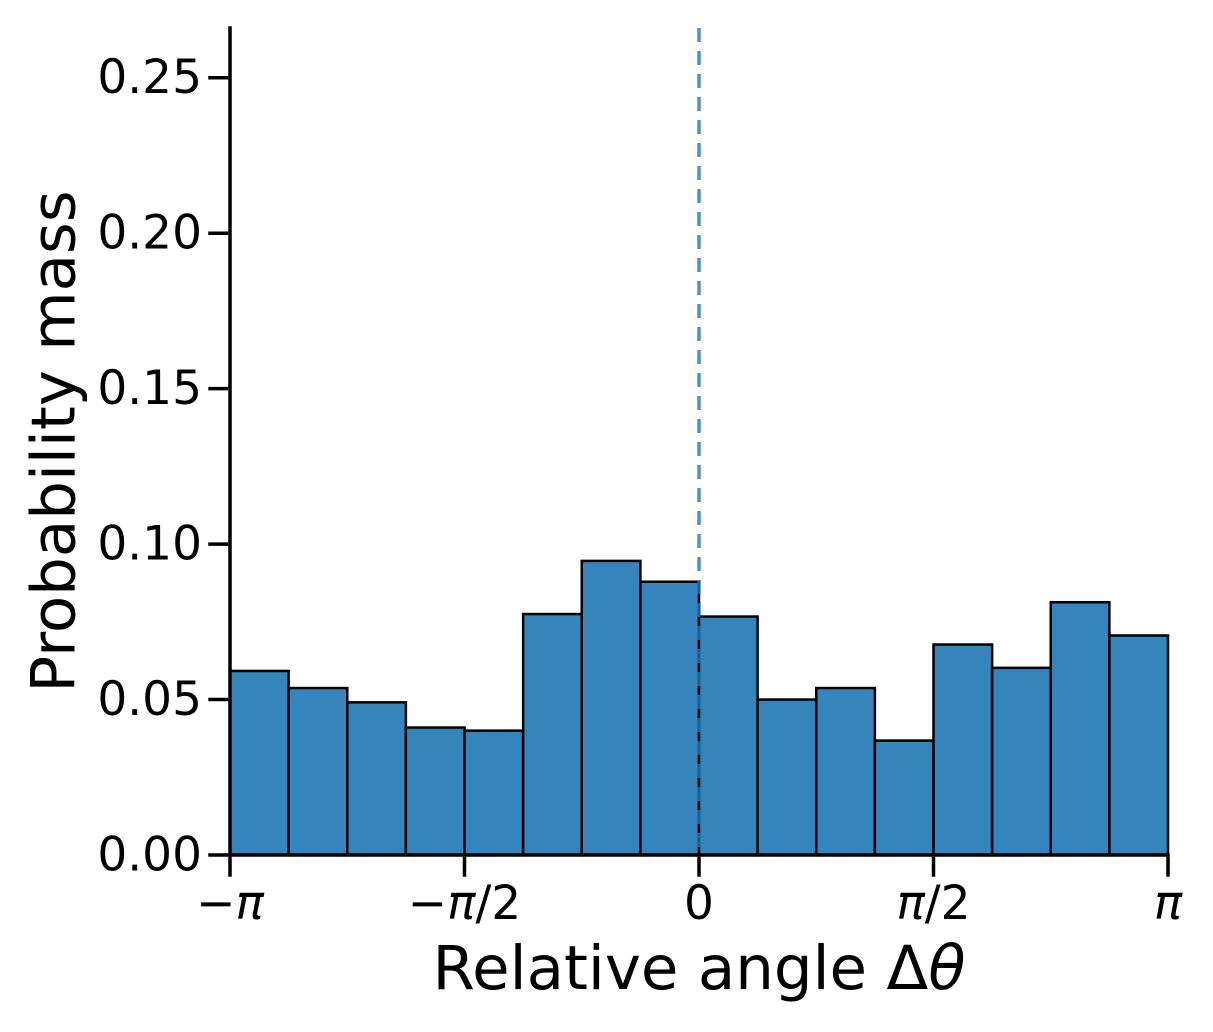 This screenshot has width=1213, height=1032. What do you see at coordinates (1168, 903) in the screenshot?
I see `x-tick-label: π` at bounding box center [1168, 903].